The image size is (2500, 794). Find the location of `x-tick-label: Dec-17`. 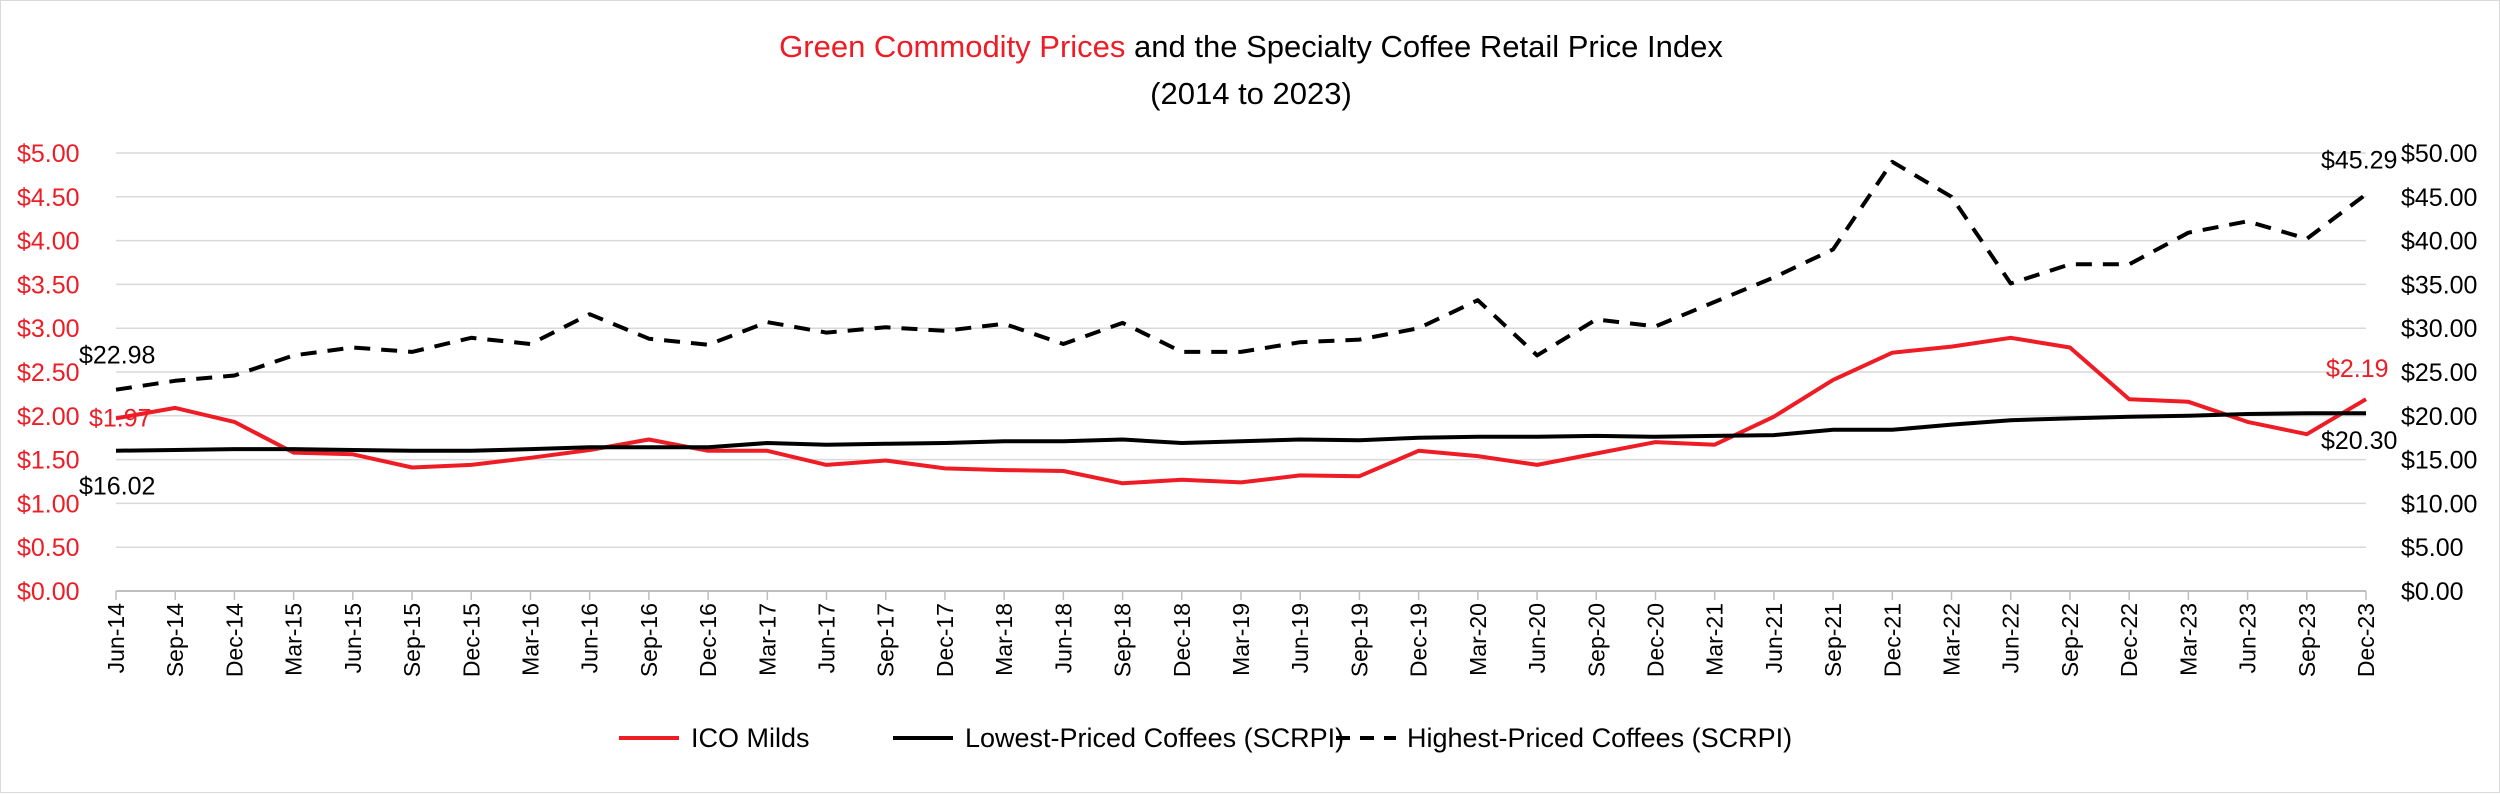

x-tick-label: Dec-17 is located at coordinates (945, 640).